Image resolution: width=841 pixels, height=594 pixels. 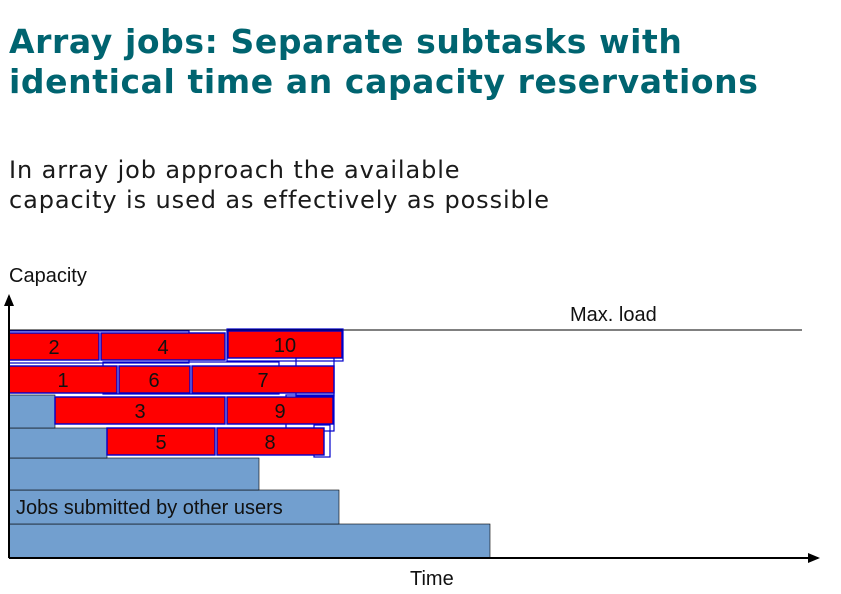 I want to click on array-job-label: 8, so click(x=269, y=443).